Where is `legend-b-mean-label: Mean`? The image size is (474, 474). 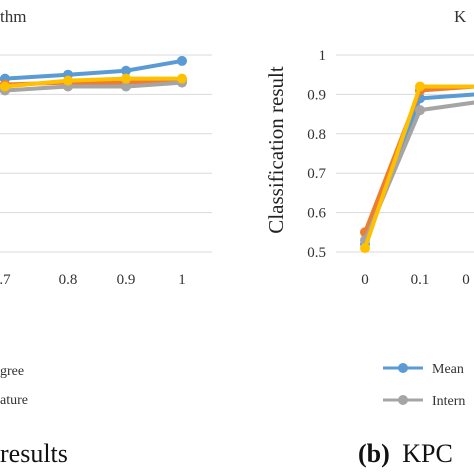 legend-b-mean-label: Mean is located at coordinates (448, 369).